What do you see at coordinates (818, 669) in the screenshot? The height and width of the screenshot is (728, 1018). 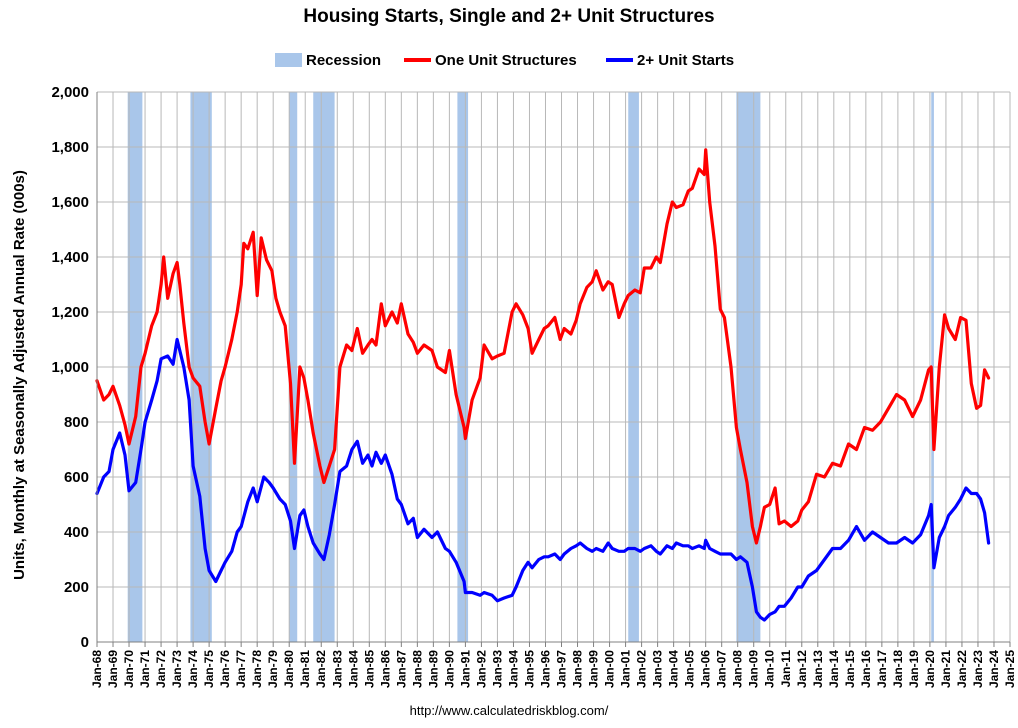 I see `x-tick-label: Jan-13` at bounding box center [818, 669].